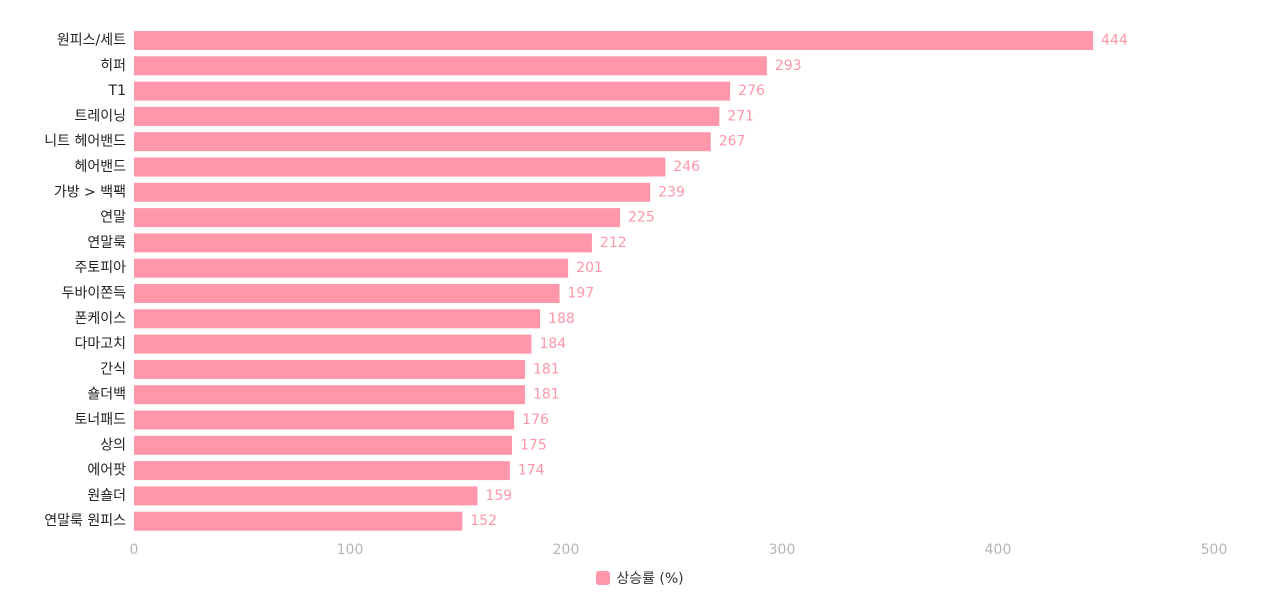  What do you see at coordinates (566, 550) in the screenshot?
I see `x-tick-label: 200` at bounding box center [566, 550].